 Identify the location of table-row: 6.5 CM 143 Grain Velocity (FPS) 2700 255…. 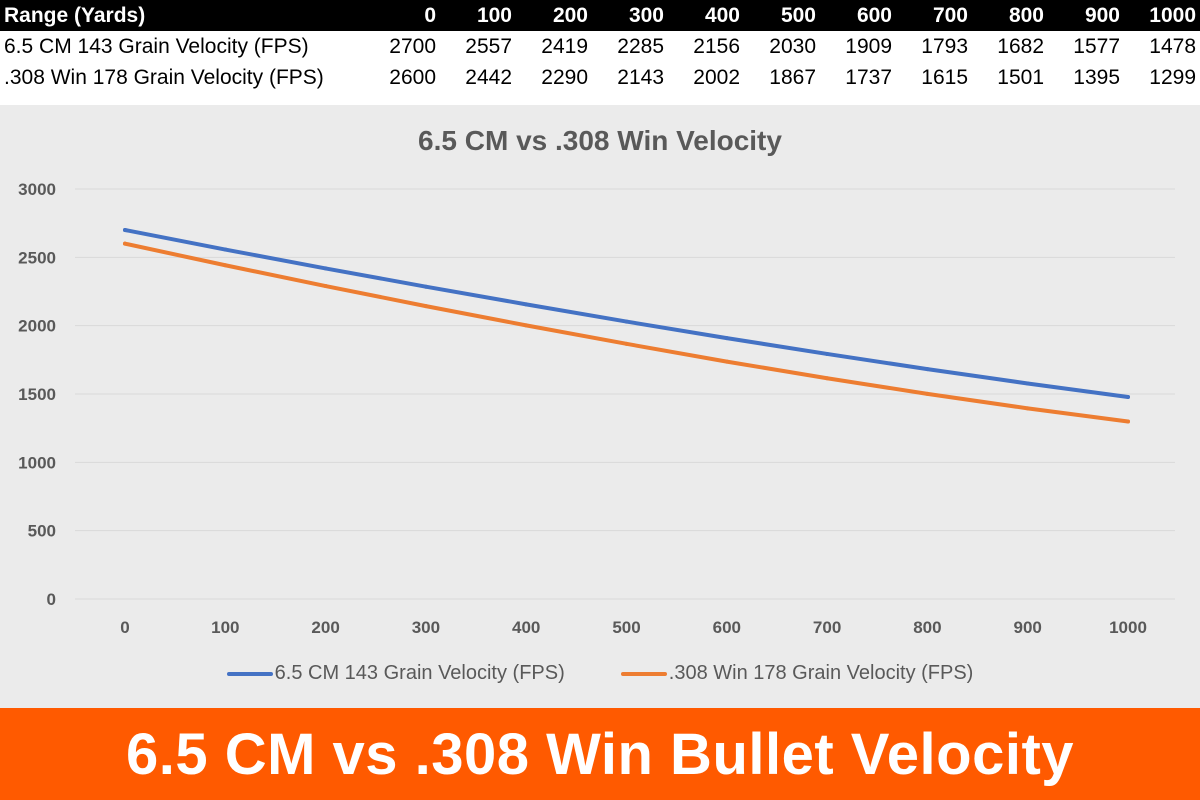
(600, 46).